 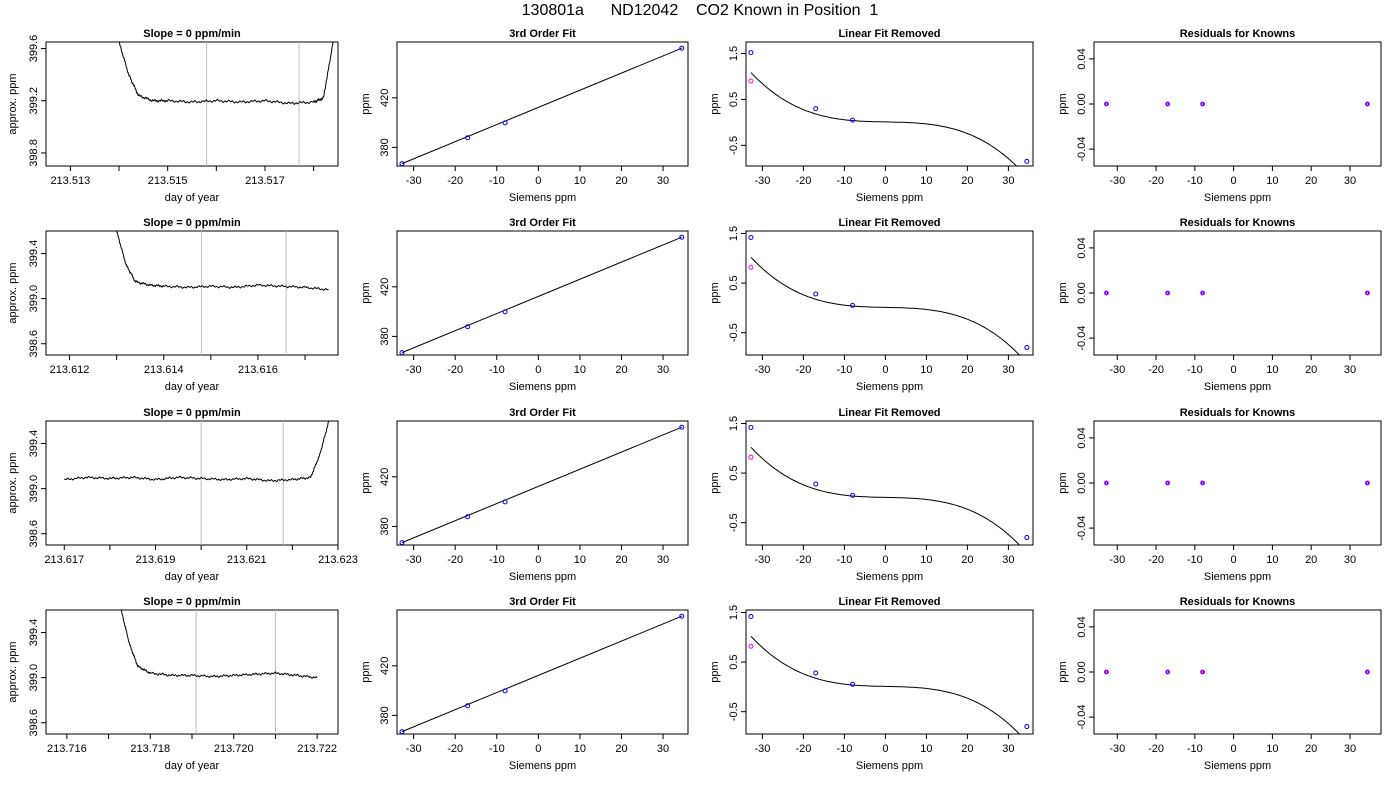 I want to click on y-axis-label: ppm, so click(x=366, y=103).